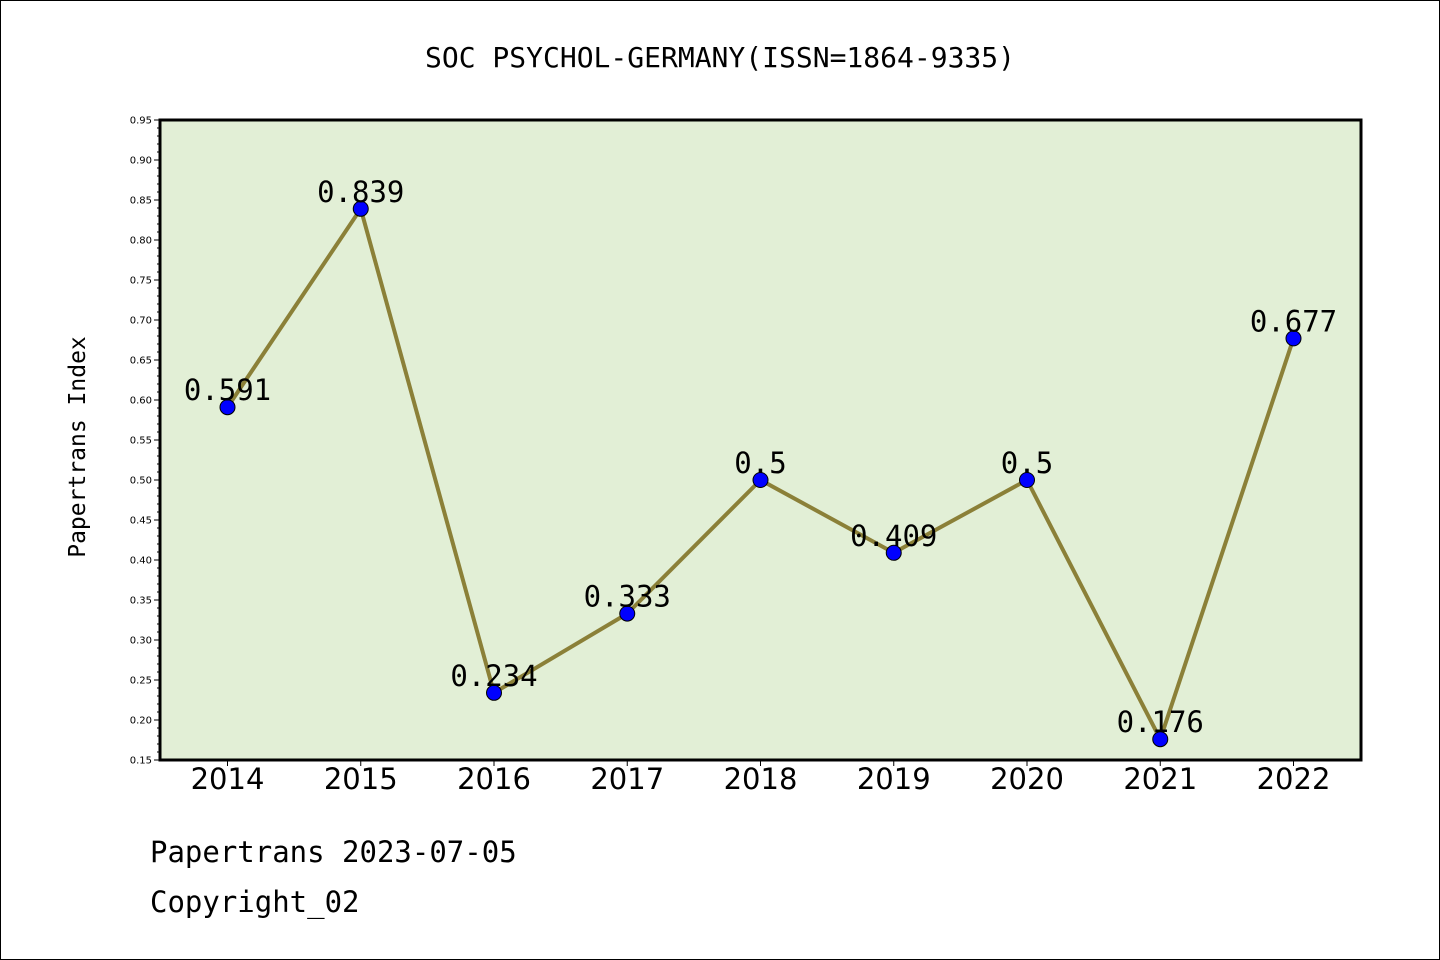 The height and width of the screenshot is (960, 1440). What do you see at coordinates (141, 281) in the screenshot?
I see `y-tick-label: 0.75` at bounding box center [141, 281].